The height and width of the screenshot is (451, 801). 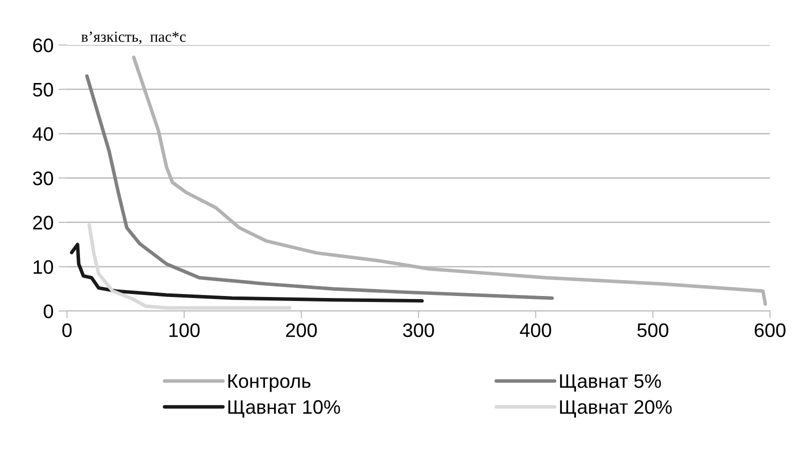 What do you see at coordinates (536, 330) in the screenshot?
I see `x-tick-label: 400` at bounding box center [536, 330].